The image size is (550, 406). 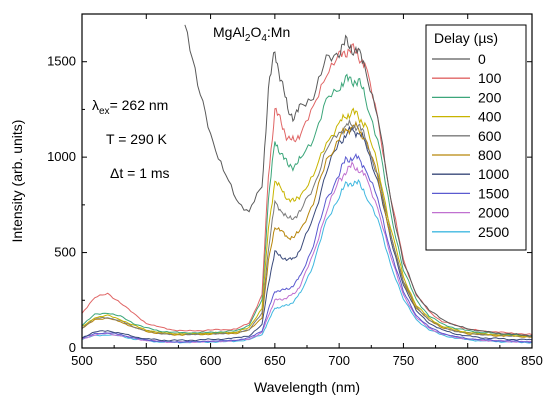 What do you see at coordinates (146, 360) in the screenshot?
I see `x-tick-label: 550` at bounding box center [146, 360].